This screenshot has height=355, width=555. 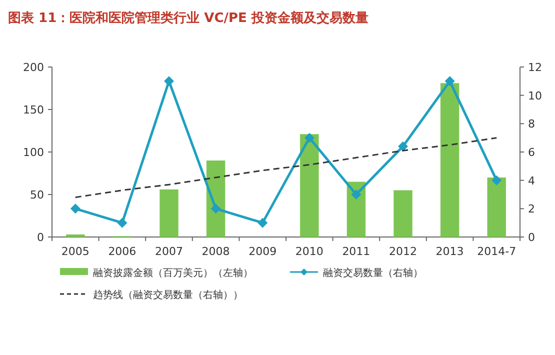 I want to click on chart-title: 图表 11：医院和医院管理类行业 VC/PE 投资金额及交易数量, so click(x=188, y=18).